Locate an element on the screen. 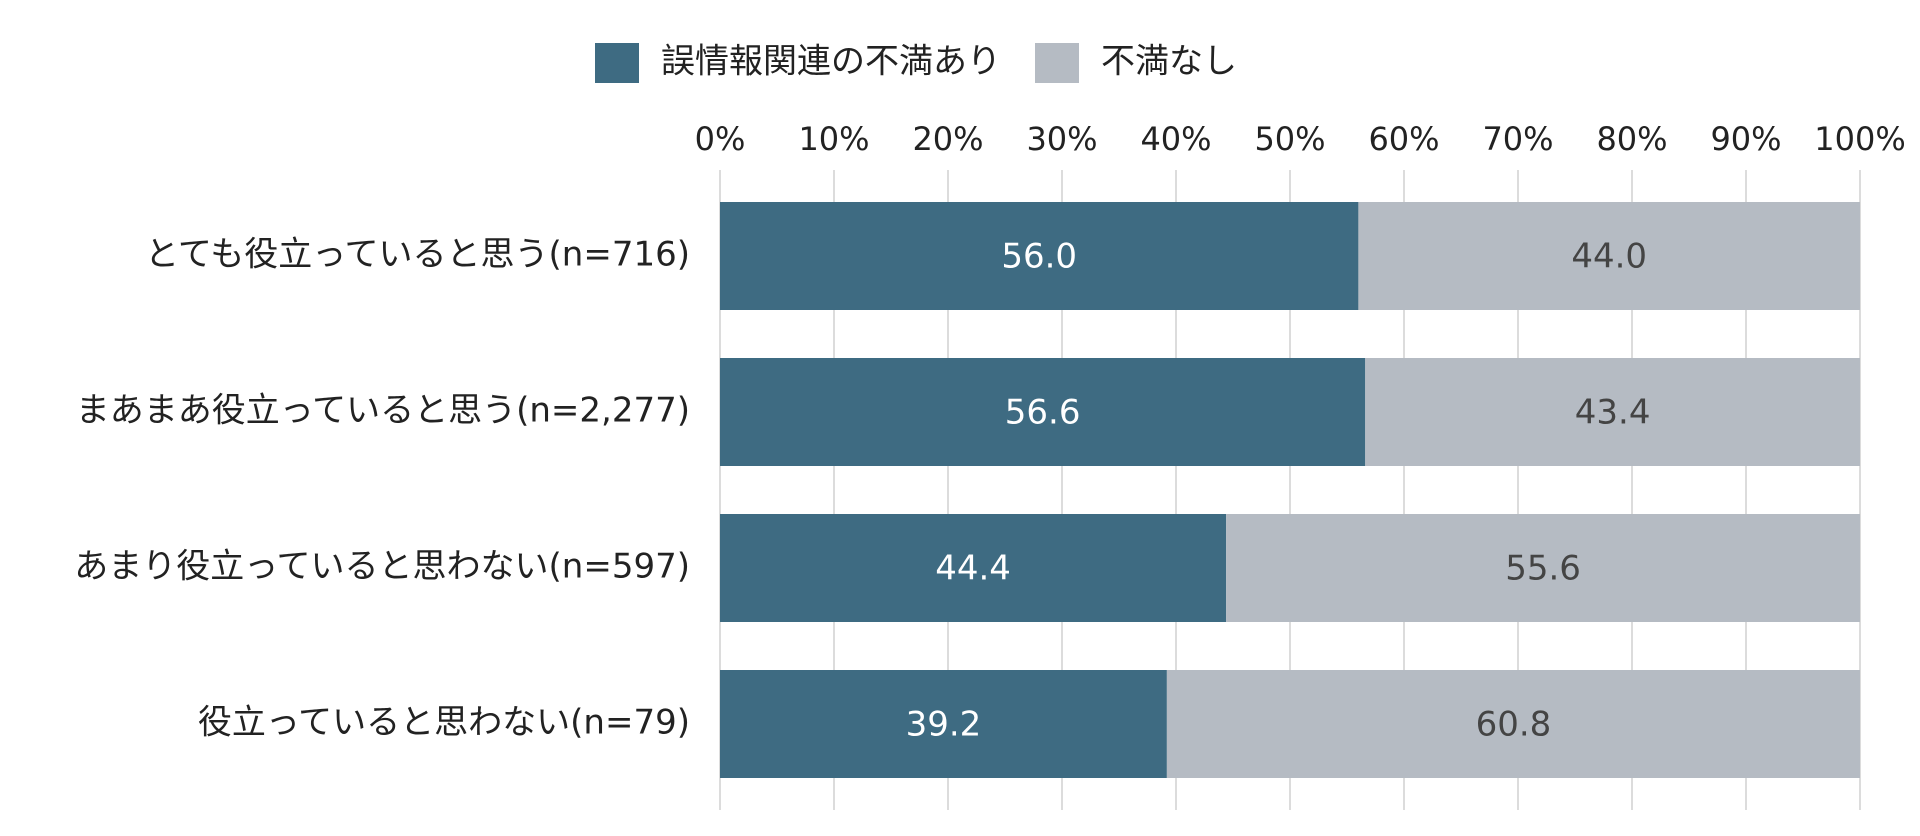 Image resolution: width=1920 pixels, height=836 pixels. value-label: 56.6 is located at coordinates (1043, 413).